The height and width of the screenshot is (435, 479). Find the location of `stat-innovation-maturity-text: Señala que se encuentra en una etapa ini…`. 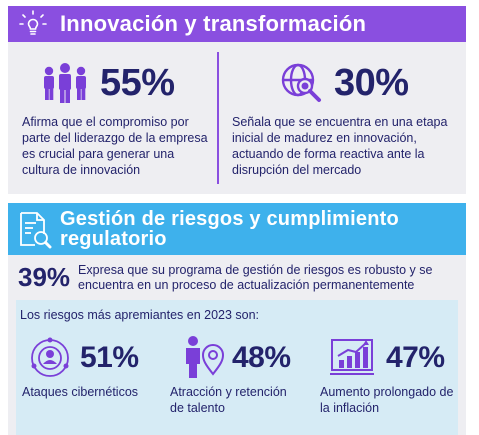

stat-innovation-maturity-text: Señala que se encuentra en una etapa ini… is located at coordinates (340, 146).